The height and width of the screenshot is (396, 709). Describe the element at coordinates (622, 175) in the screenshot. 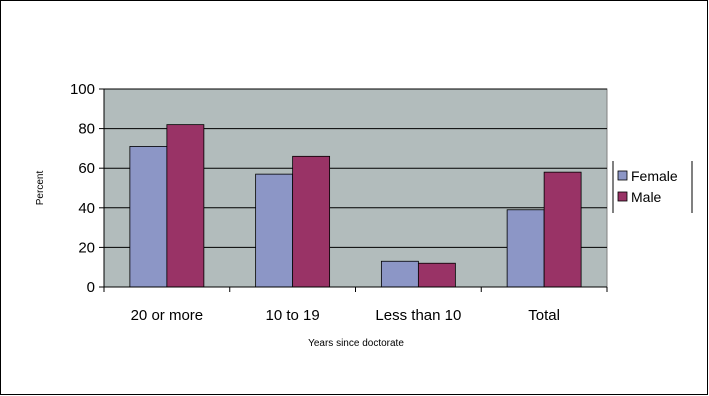

I see `legend-swatch-female` at that location.